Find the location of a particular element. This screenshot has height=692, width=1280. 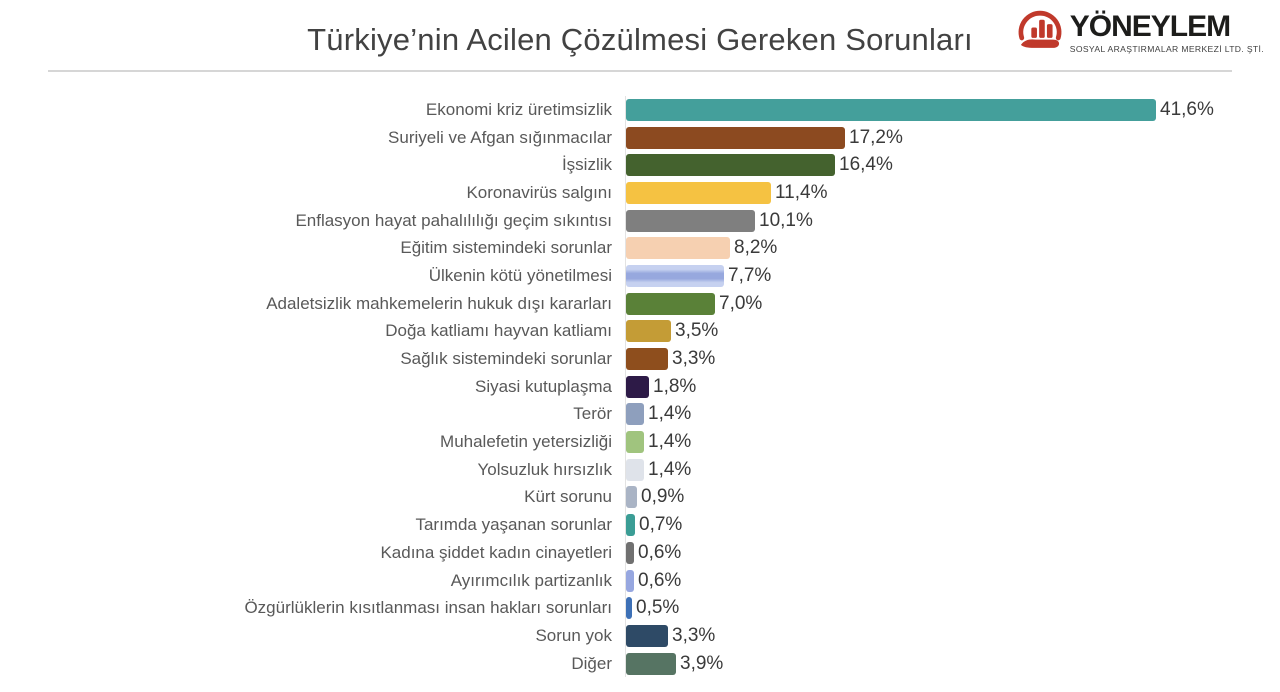

category-label: Muhalefetin yetersizliği is located at coordinates (526, 442).